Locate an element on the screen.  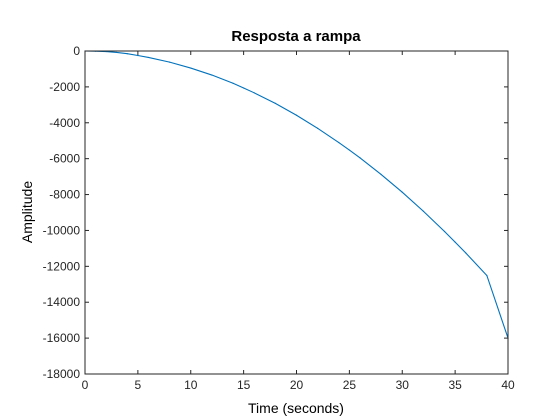
y-tick-label: 0 is located at coordinates (76, 51).